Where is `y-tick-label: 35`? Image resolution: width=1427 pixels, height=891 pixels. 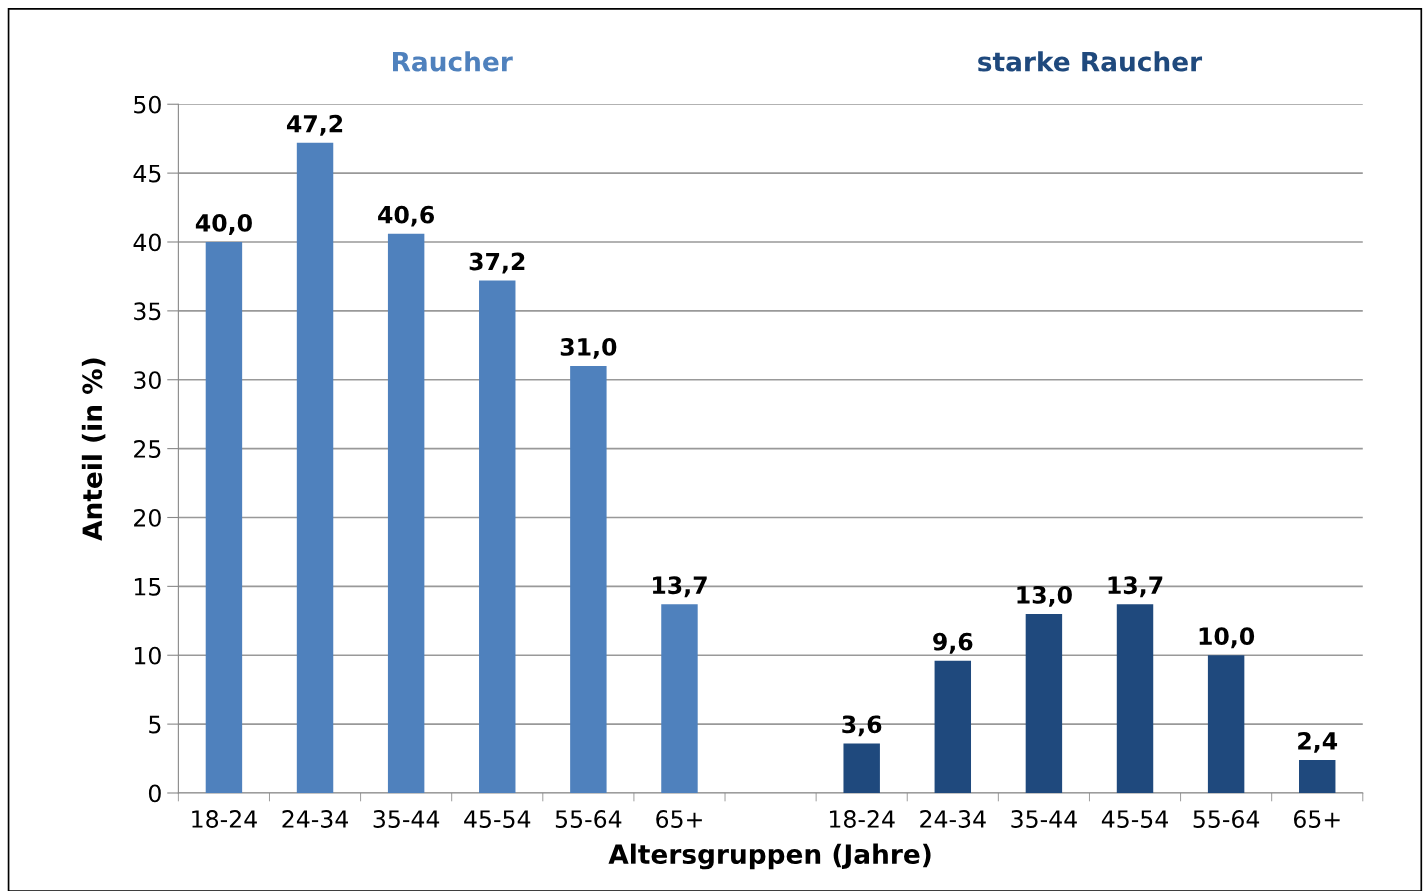 y-tick-label: 35 is located at coordinates (147, 311).